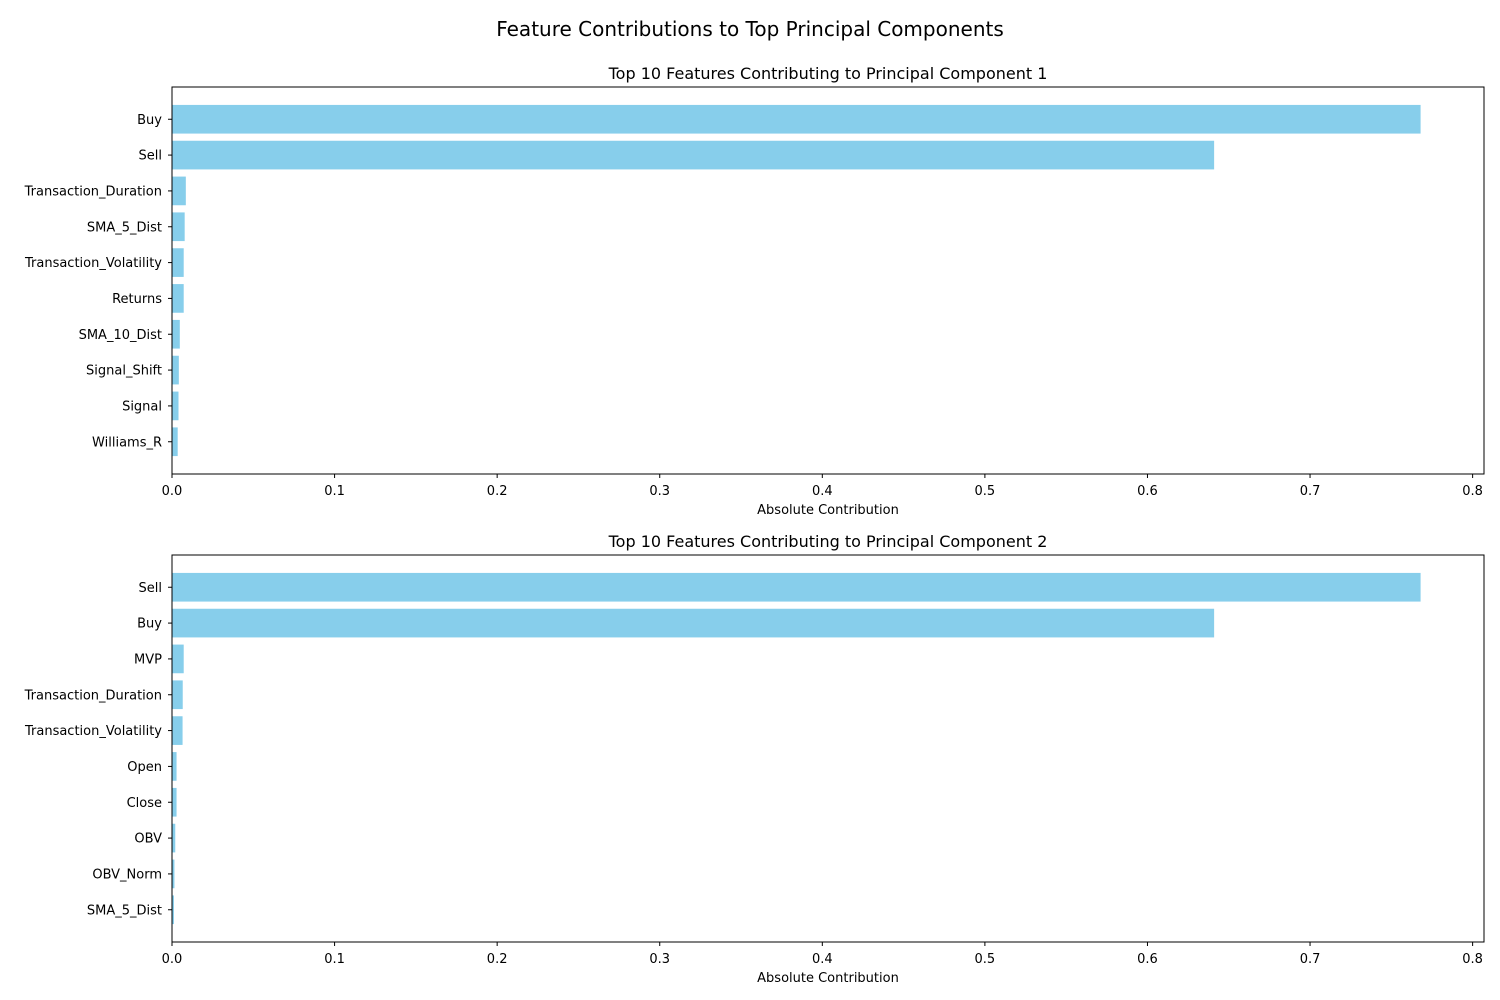 Image resolution: width=1500 pixels, height=1000 pixels. Describe the element at coordinates (178, 298) in the screenshot. I see `bar-returns` at that location.